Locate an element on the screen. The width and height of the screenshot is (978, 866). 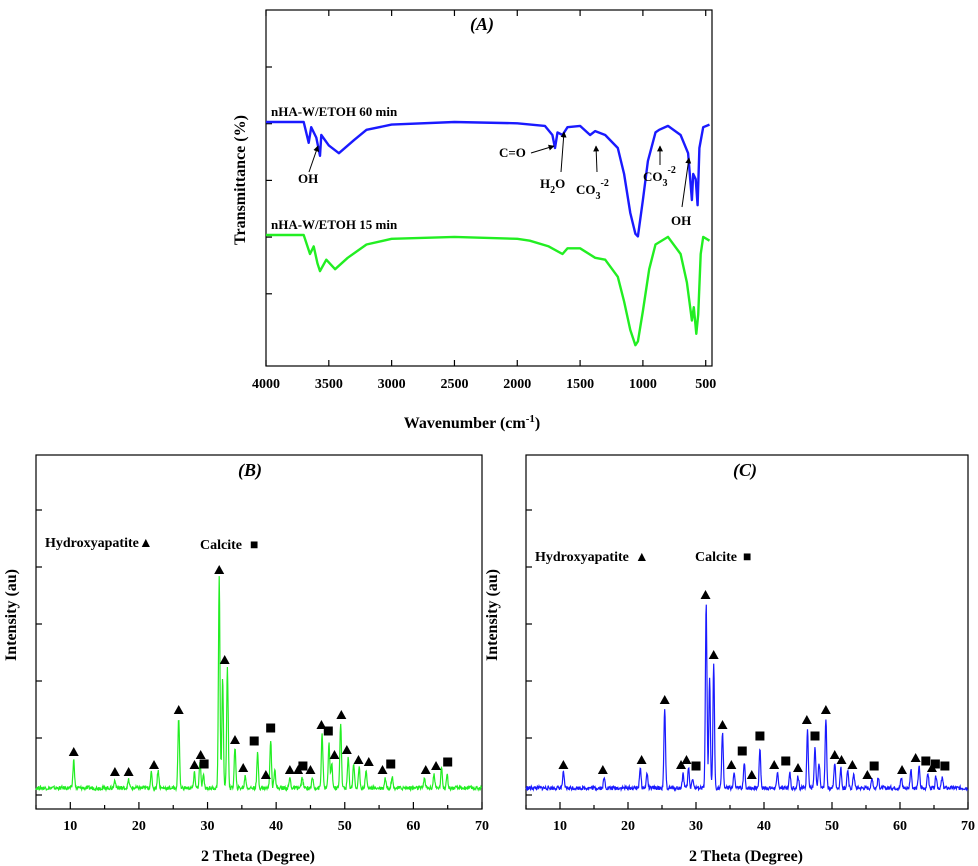
panel-a-annotation: H2O is located at coordinates (552, 186).